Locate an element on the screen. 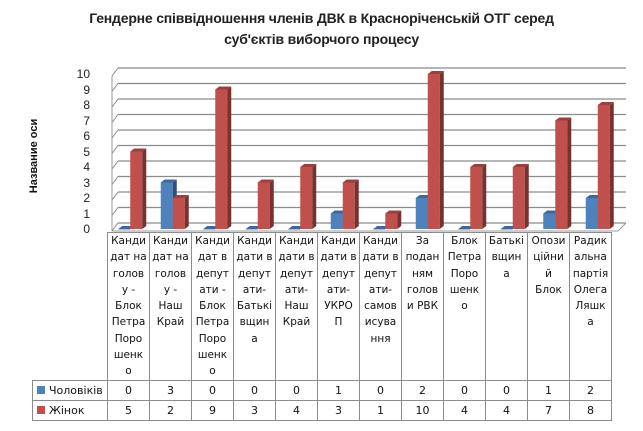  category-label: Канди дат на голов у - Наш Край is located at coordinates (170, 306).